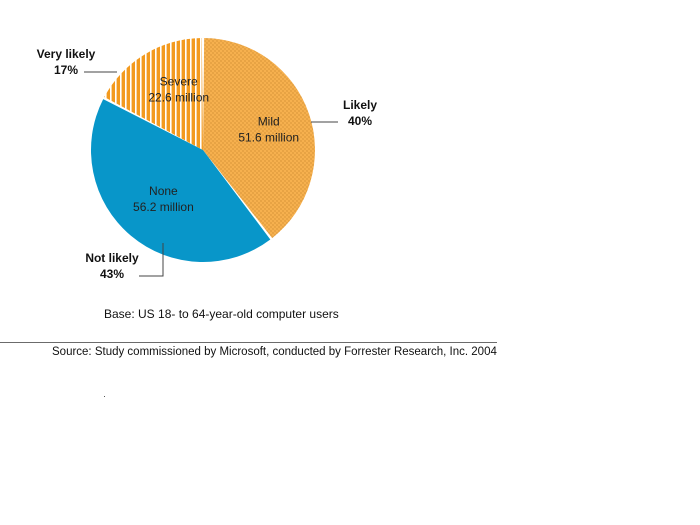  Describe the element at coordinates (66, 70) in the screenshot. I see `callout-percent-very-likely: 17%` at that location.